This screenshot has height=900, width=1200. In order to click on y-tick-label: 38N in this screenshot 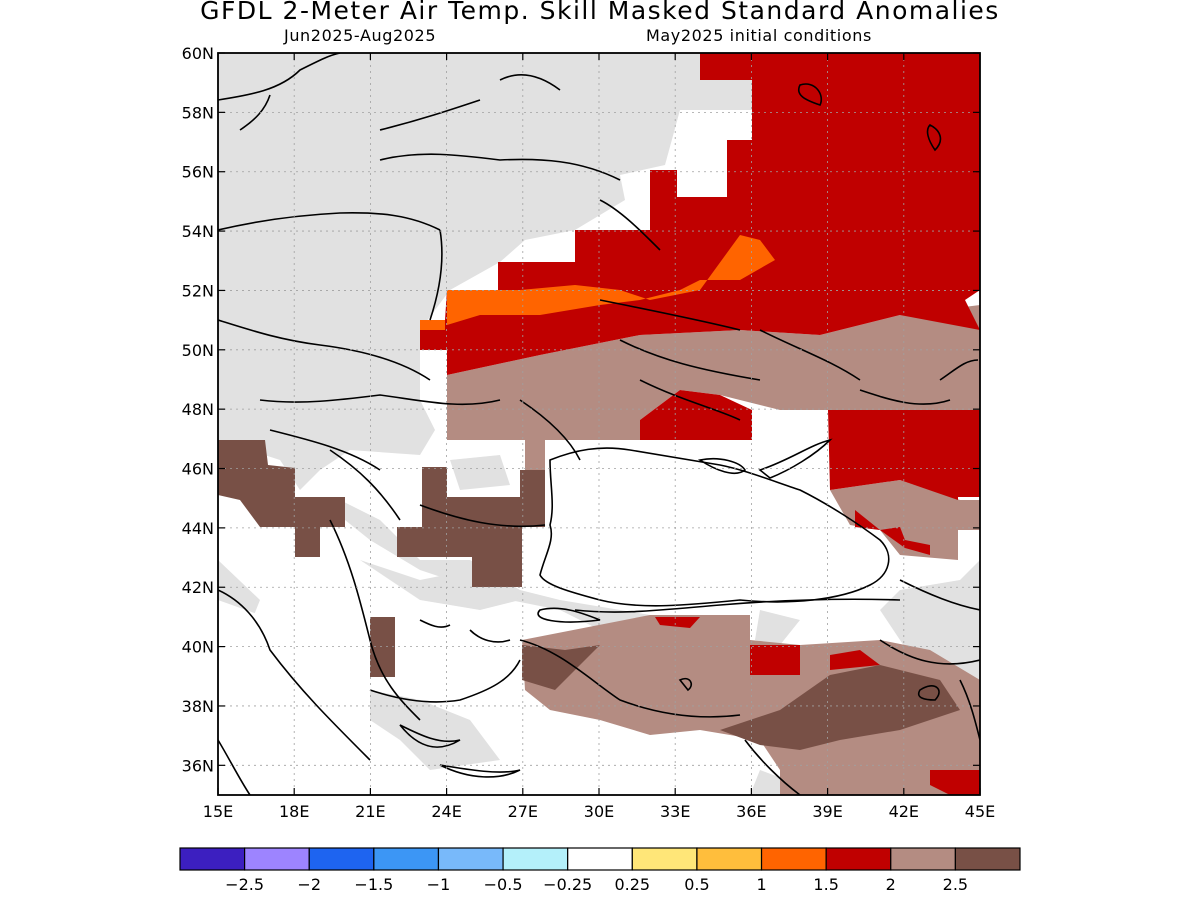, I will do `click(198, 706)`.